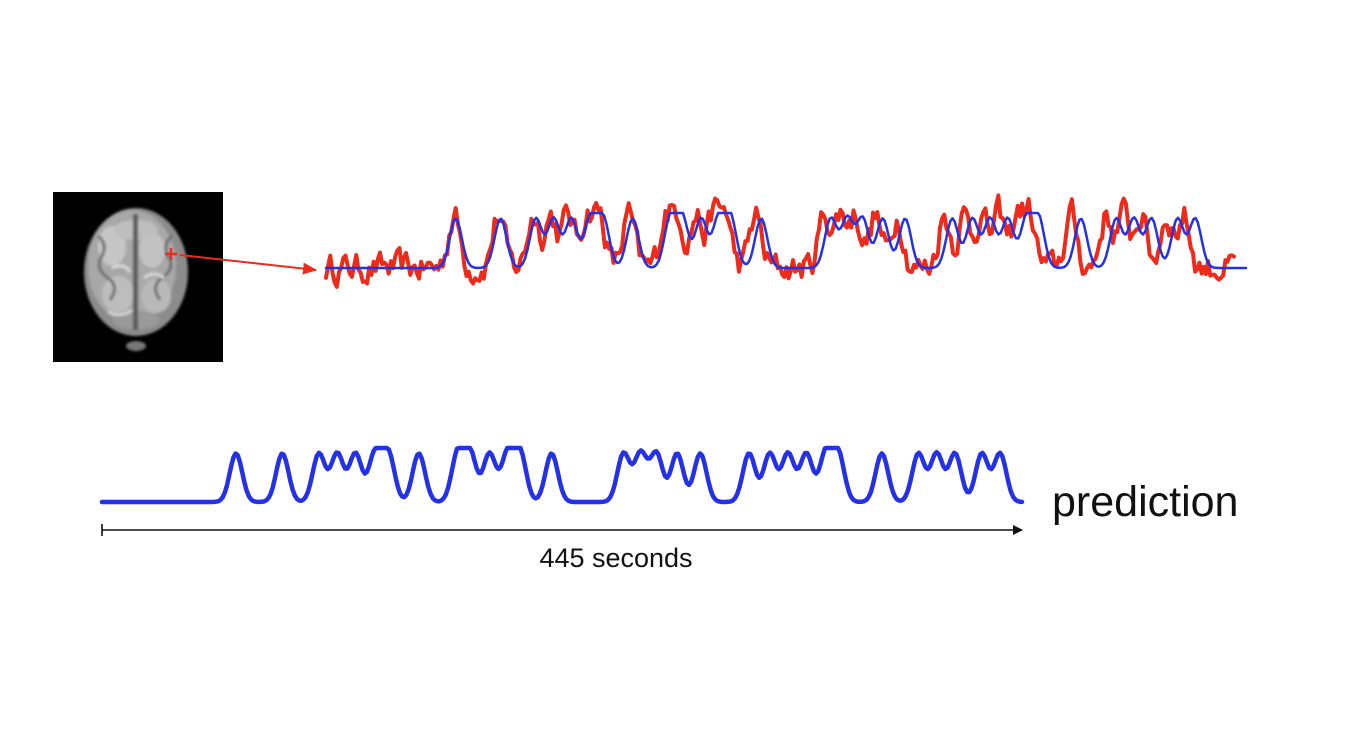  I want to click on voxel-signal-plot, so click(786, 241).